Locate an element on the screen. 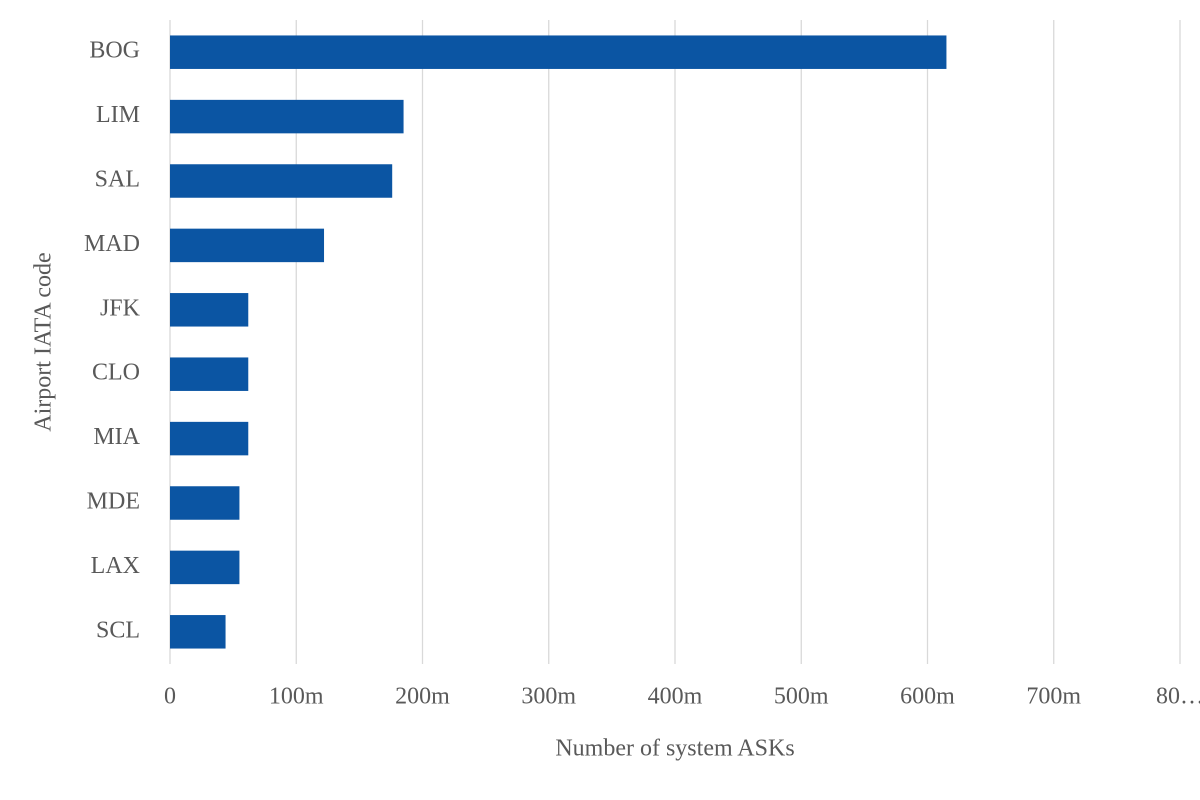 The width and height of the screenshot is (1200, 800). y-tick-label: SCL is located at coordinates (118, 630).